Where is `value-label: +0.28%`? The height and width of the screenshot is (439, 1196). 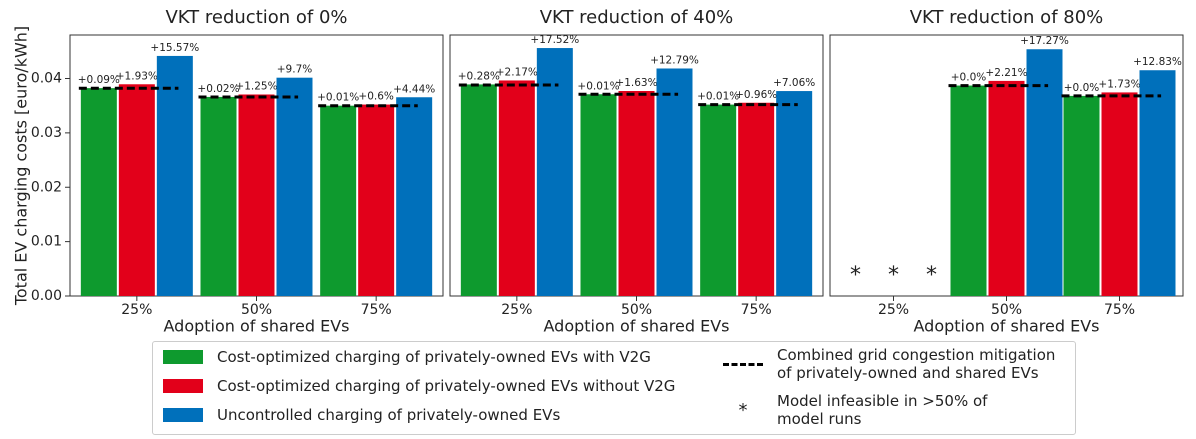
value-label: +0.28% is located at coordinates (479, 76).